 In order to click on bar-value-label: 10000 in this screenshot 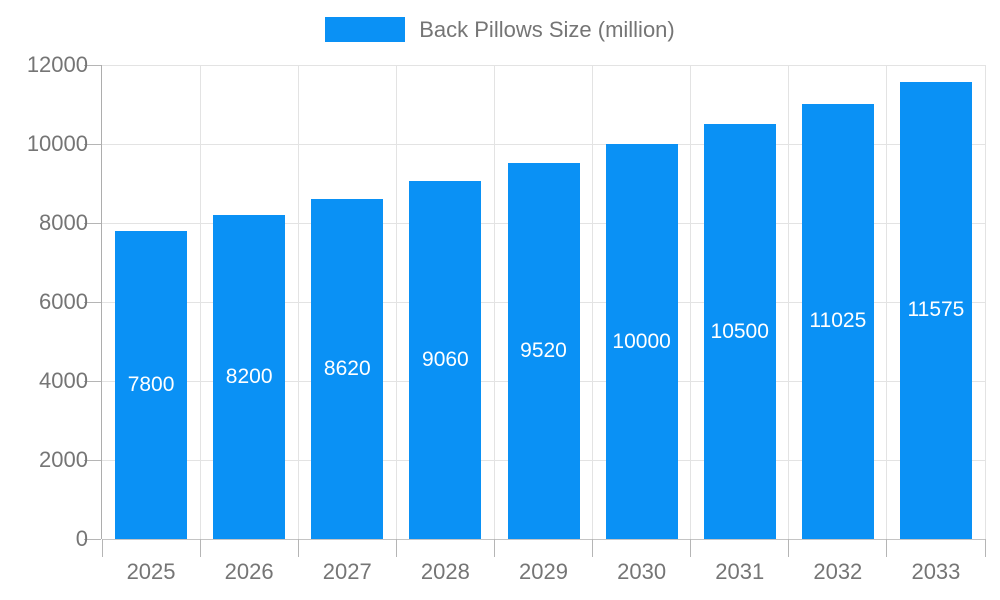, I will do `click(641, 341)`.